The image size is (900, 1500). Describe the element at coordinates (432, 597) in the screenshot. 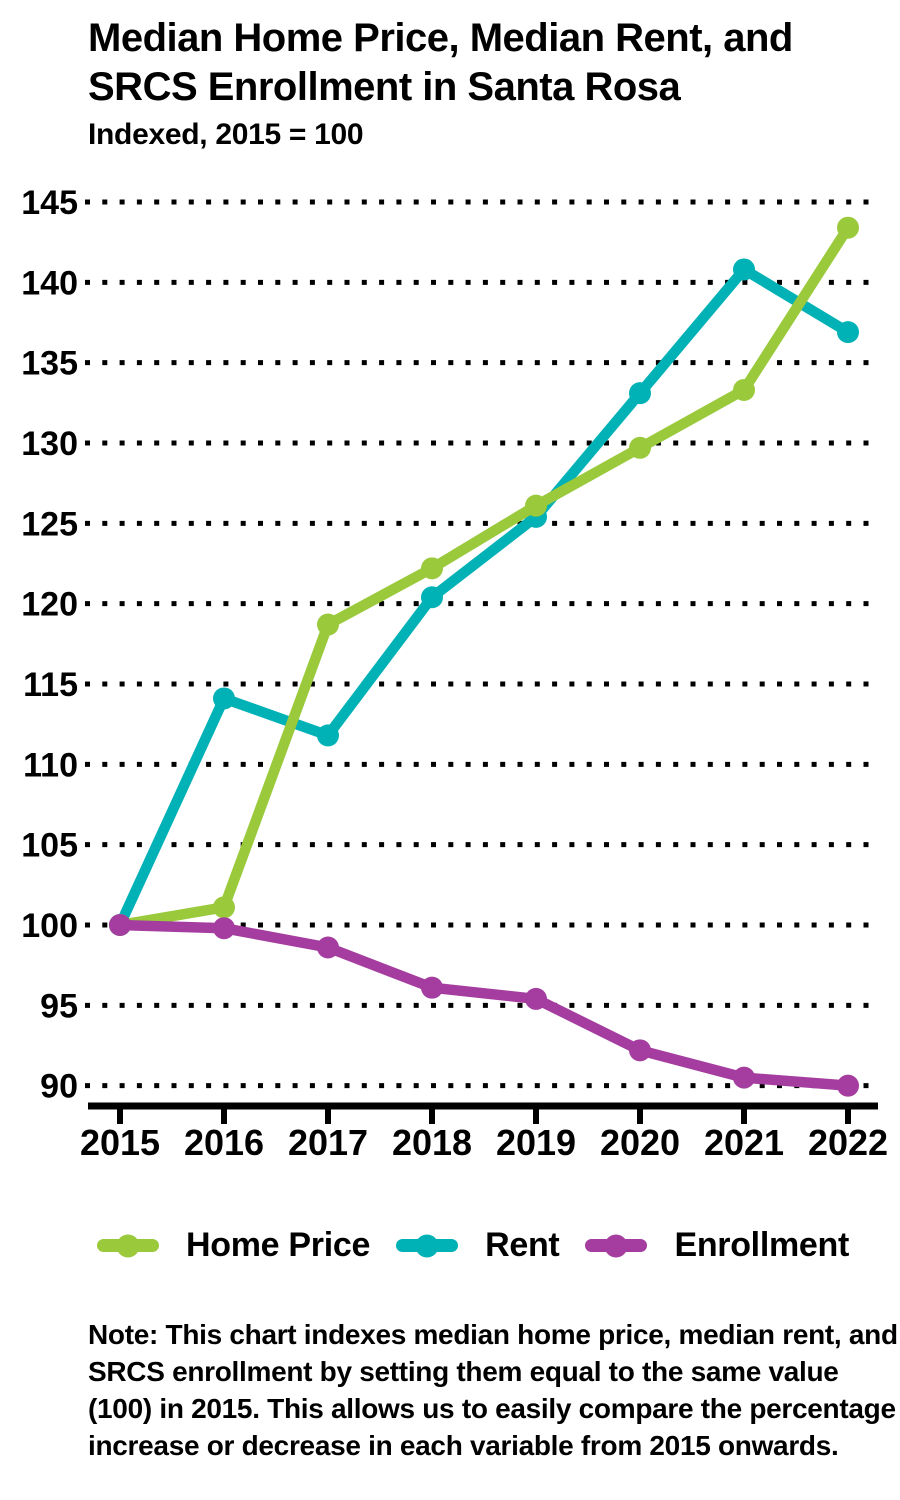

I see `data-point-rent-2018` at that location.